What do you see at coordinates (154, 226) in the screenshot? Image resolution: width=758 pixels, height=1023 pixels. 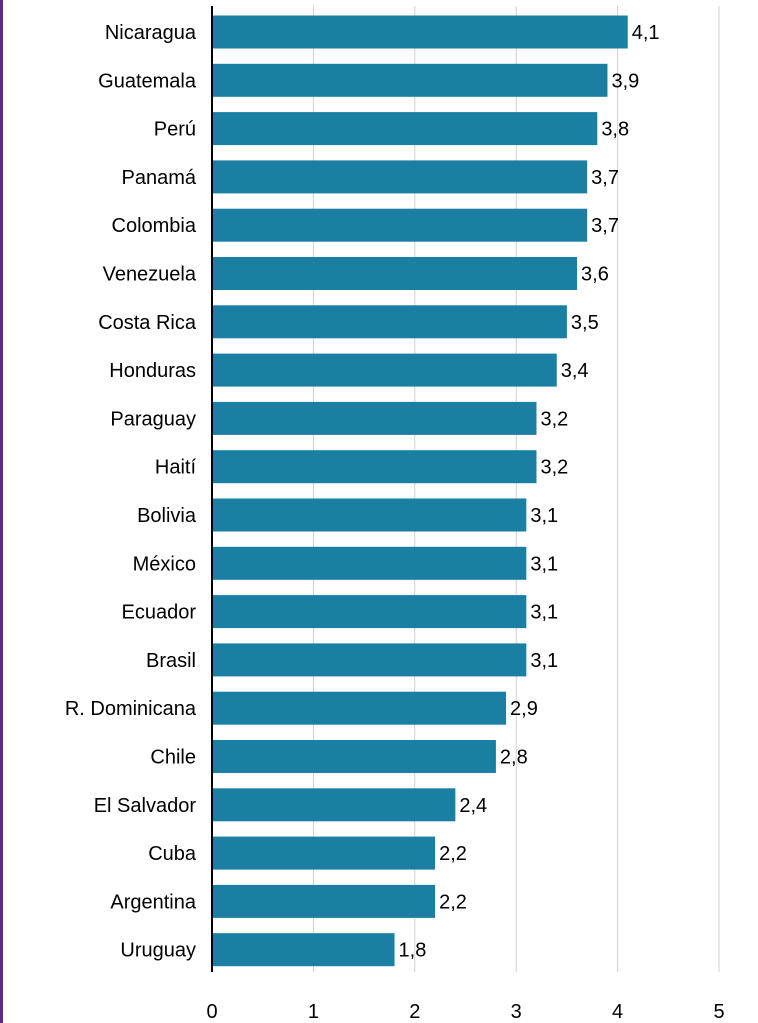 I see `category-label: Colombia` at bounding box center [154, 226].